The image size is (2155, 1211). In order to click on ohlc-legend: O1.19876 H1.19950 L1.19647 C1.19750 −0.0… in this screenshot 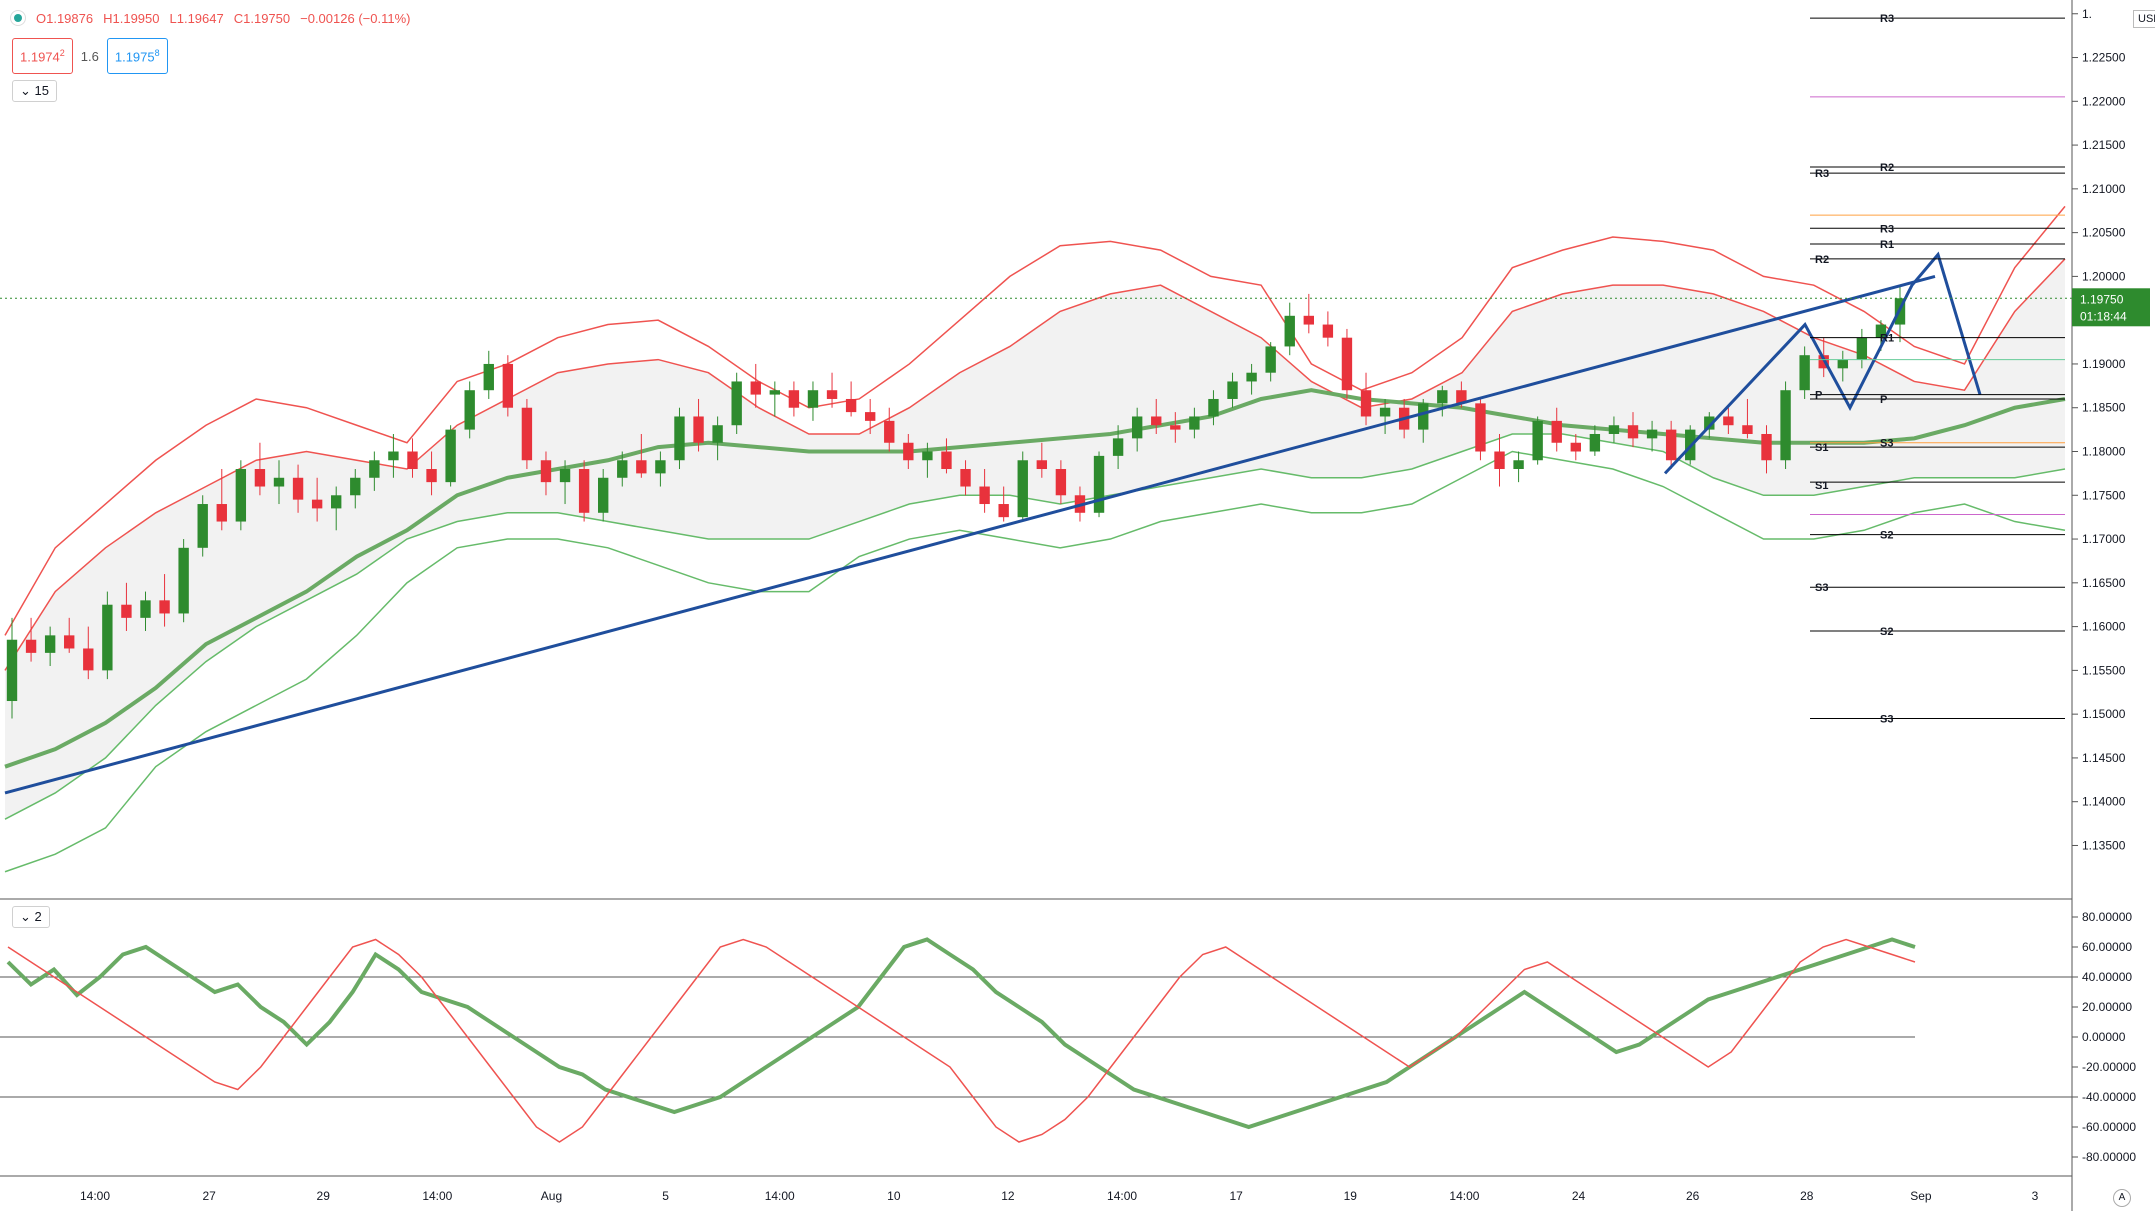, I will do `click(210, 18)`.